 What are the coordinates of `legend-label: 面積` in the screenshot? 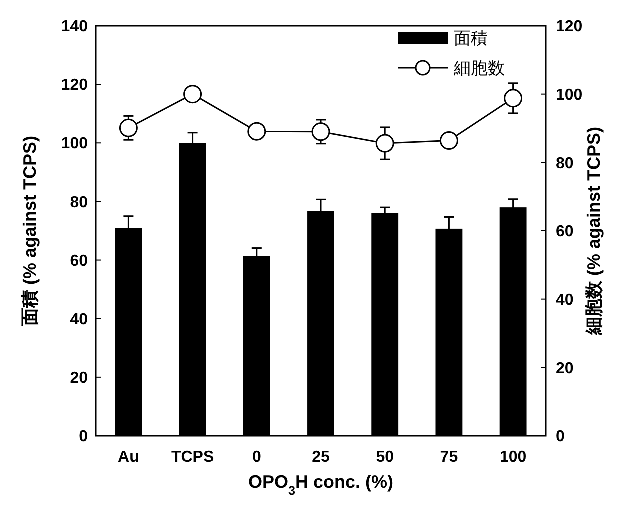 It's located at (471, 38).